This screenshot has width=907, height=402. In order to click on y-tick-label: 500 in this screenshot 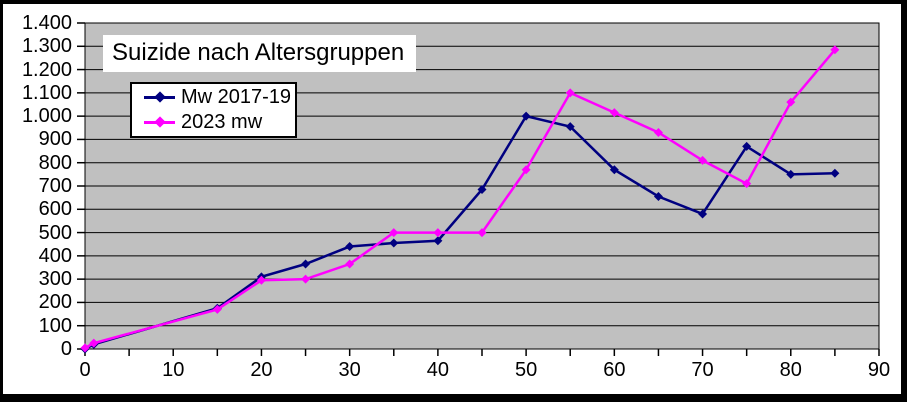, I will do `click(55, 232)`.